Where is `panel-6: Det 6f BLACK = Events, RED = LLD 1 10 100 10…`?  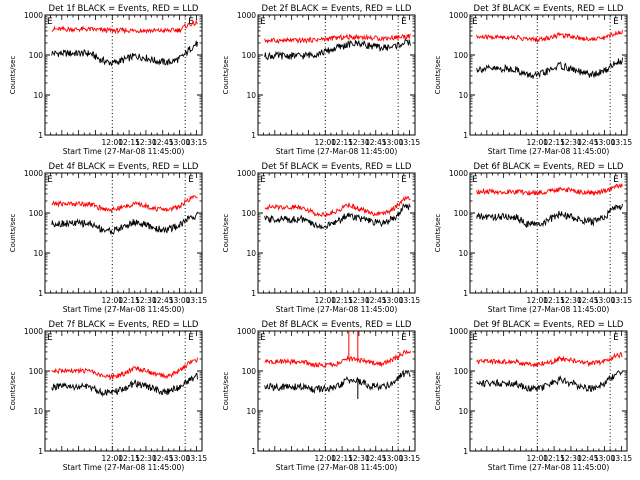 panel-6: Det 6f BLACK = Events, RED = LLD 1 10 100 10… is located at coordinates (533, 238).